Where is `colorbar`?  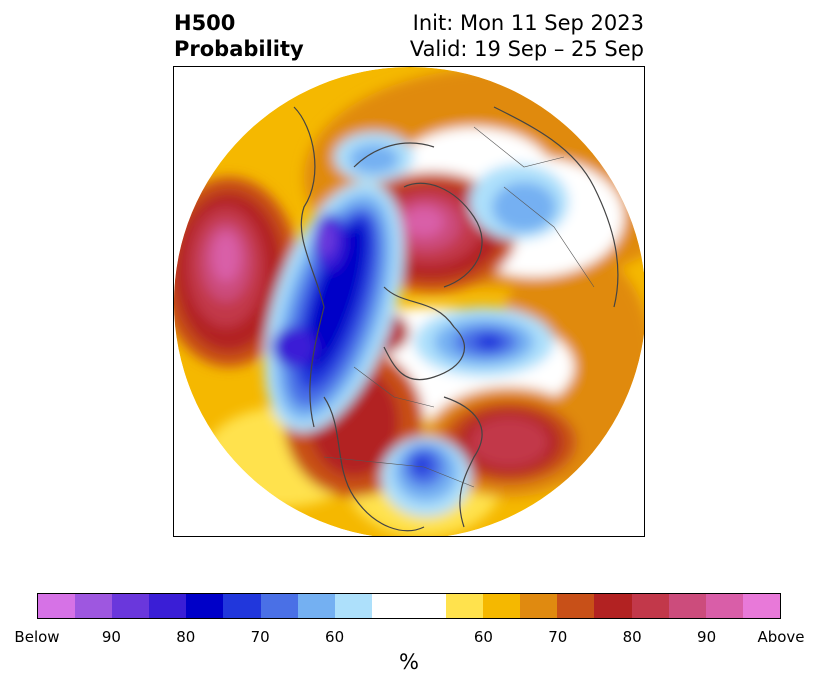
colorbar is located at coordinates (409, 606).